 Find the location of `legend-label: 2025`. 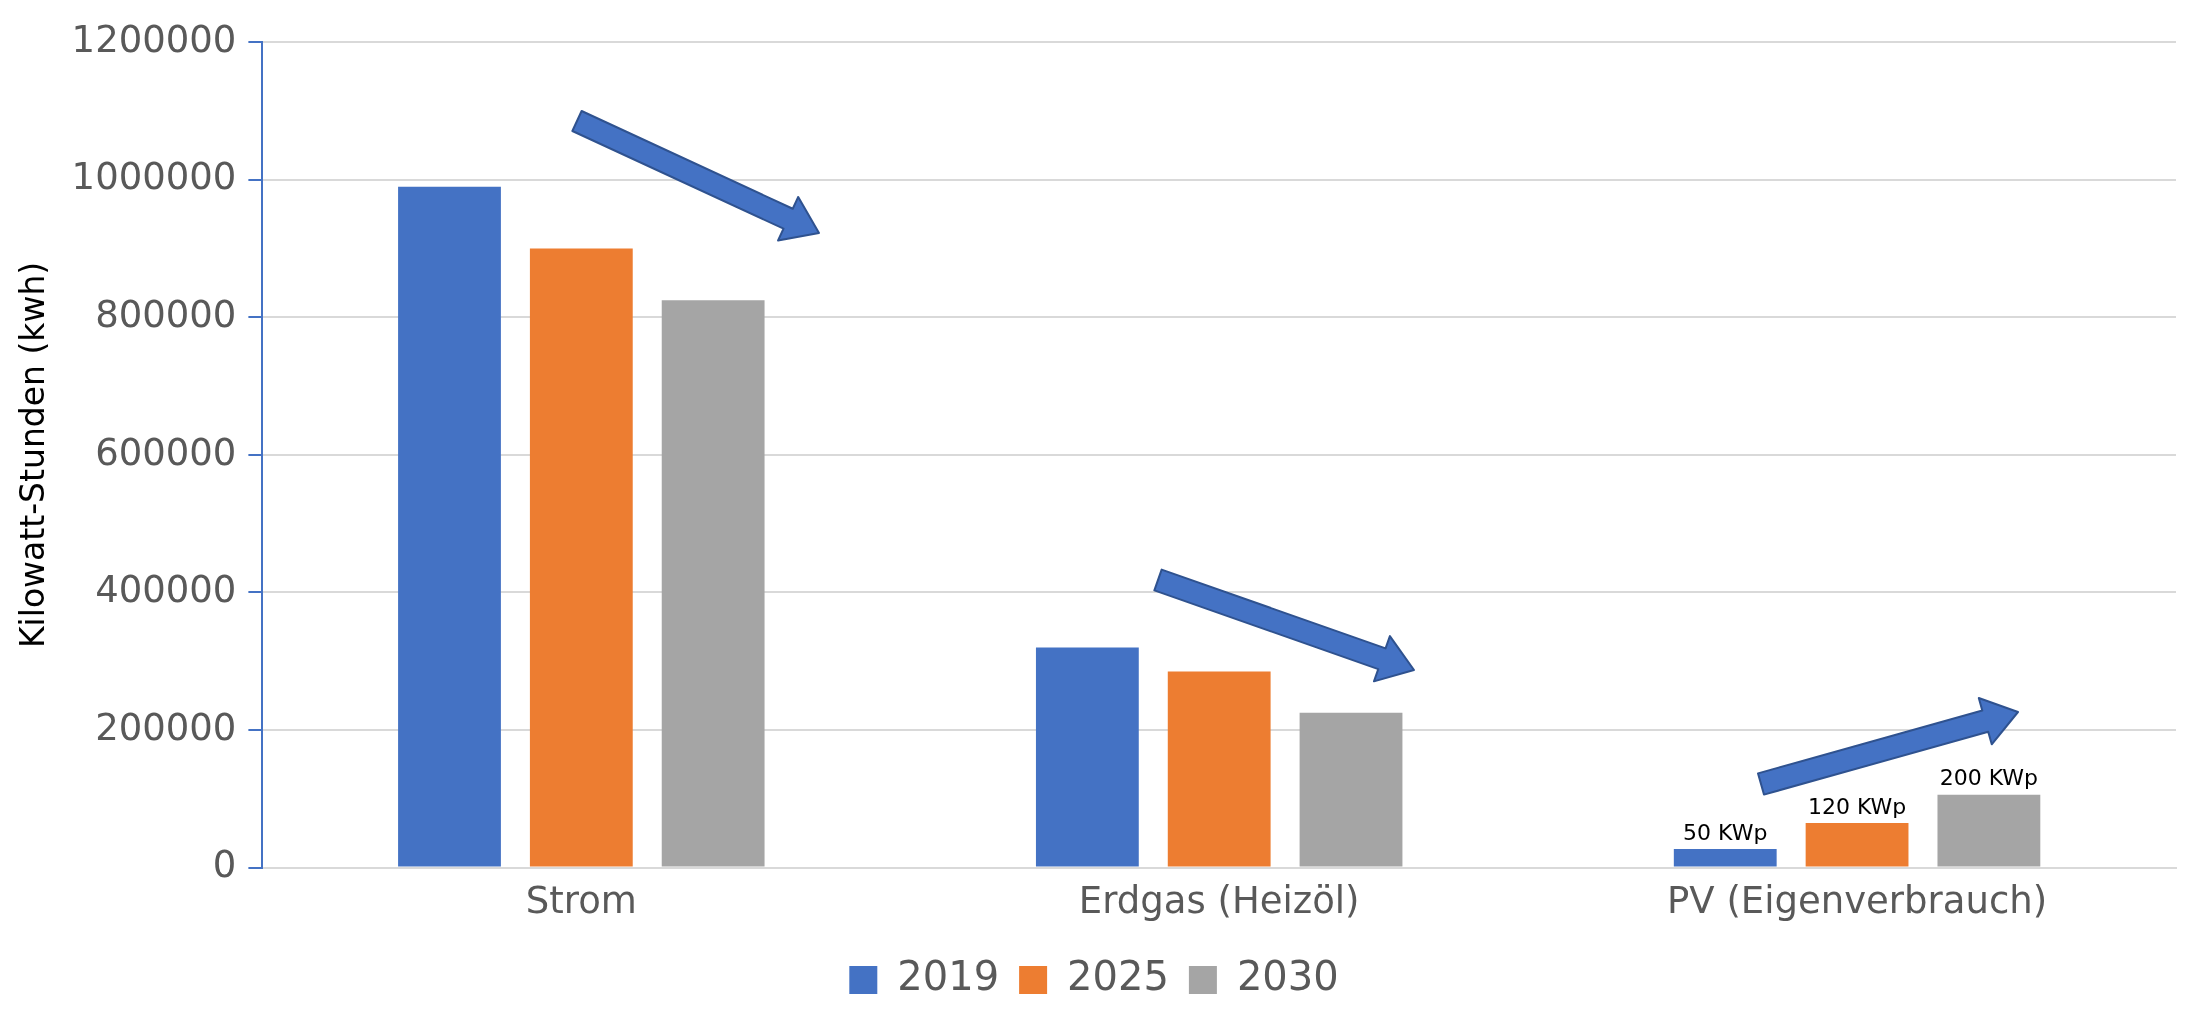

legend-label: 2025 is located at coordinates (1118, 976).